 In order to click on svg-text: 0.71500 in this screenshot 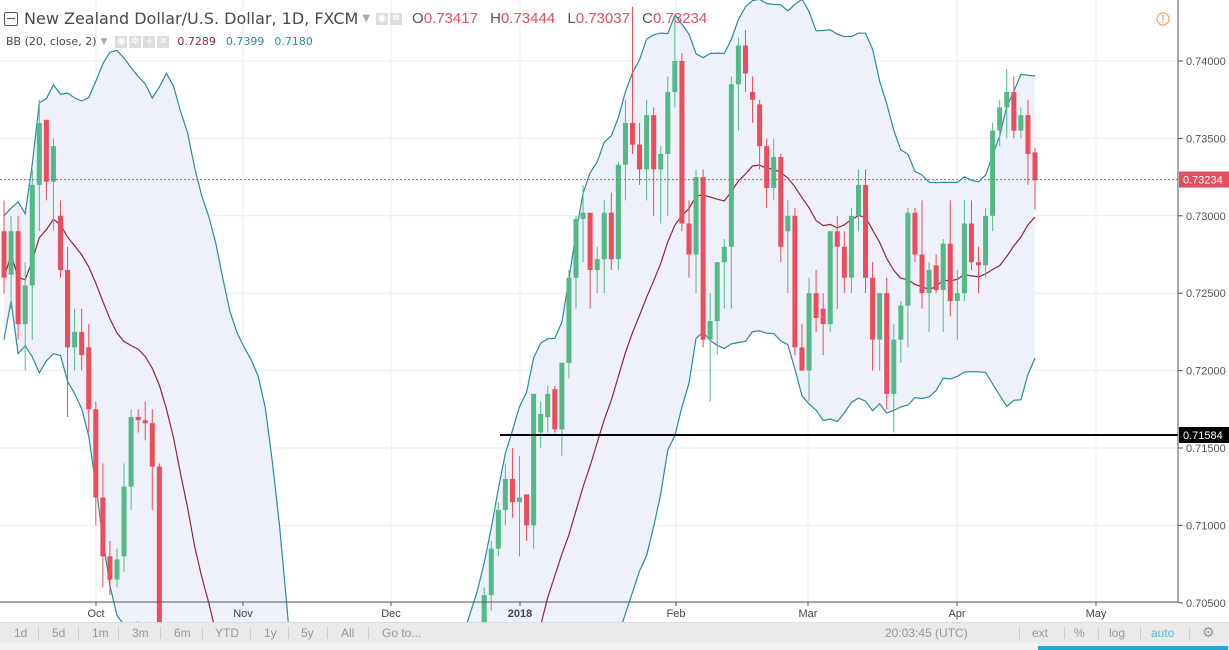, I will do `click(1206, 449)`.